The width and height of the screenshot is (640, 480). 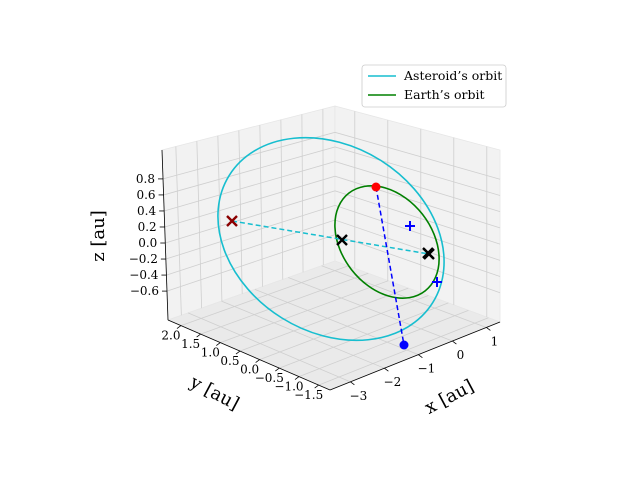 What do you see at coordinates (410, 226) in the screenshot?
I see `earth-point-1-marker` at bounding box center [410, 226].